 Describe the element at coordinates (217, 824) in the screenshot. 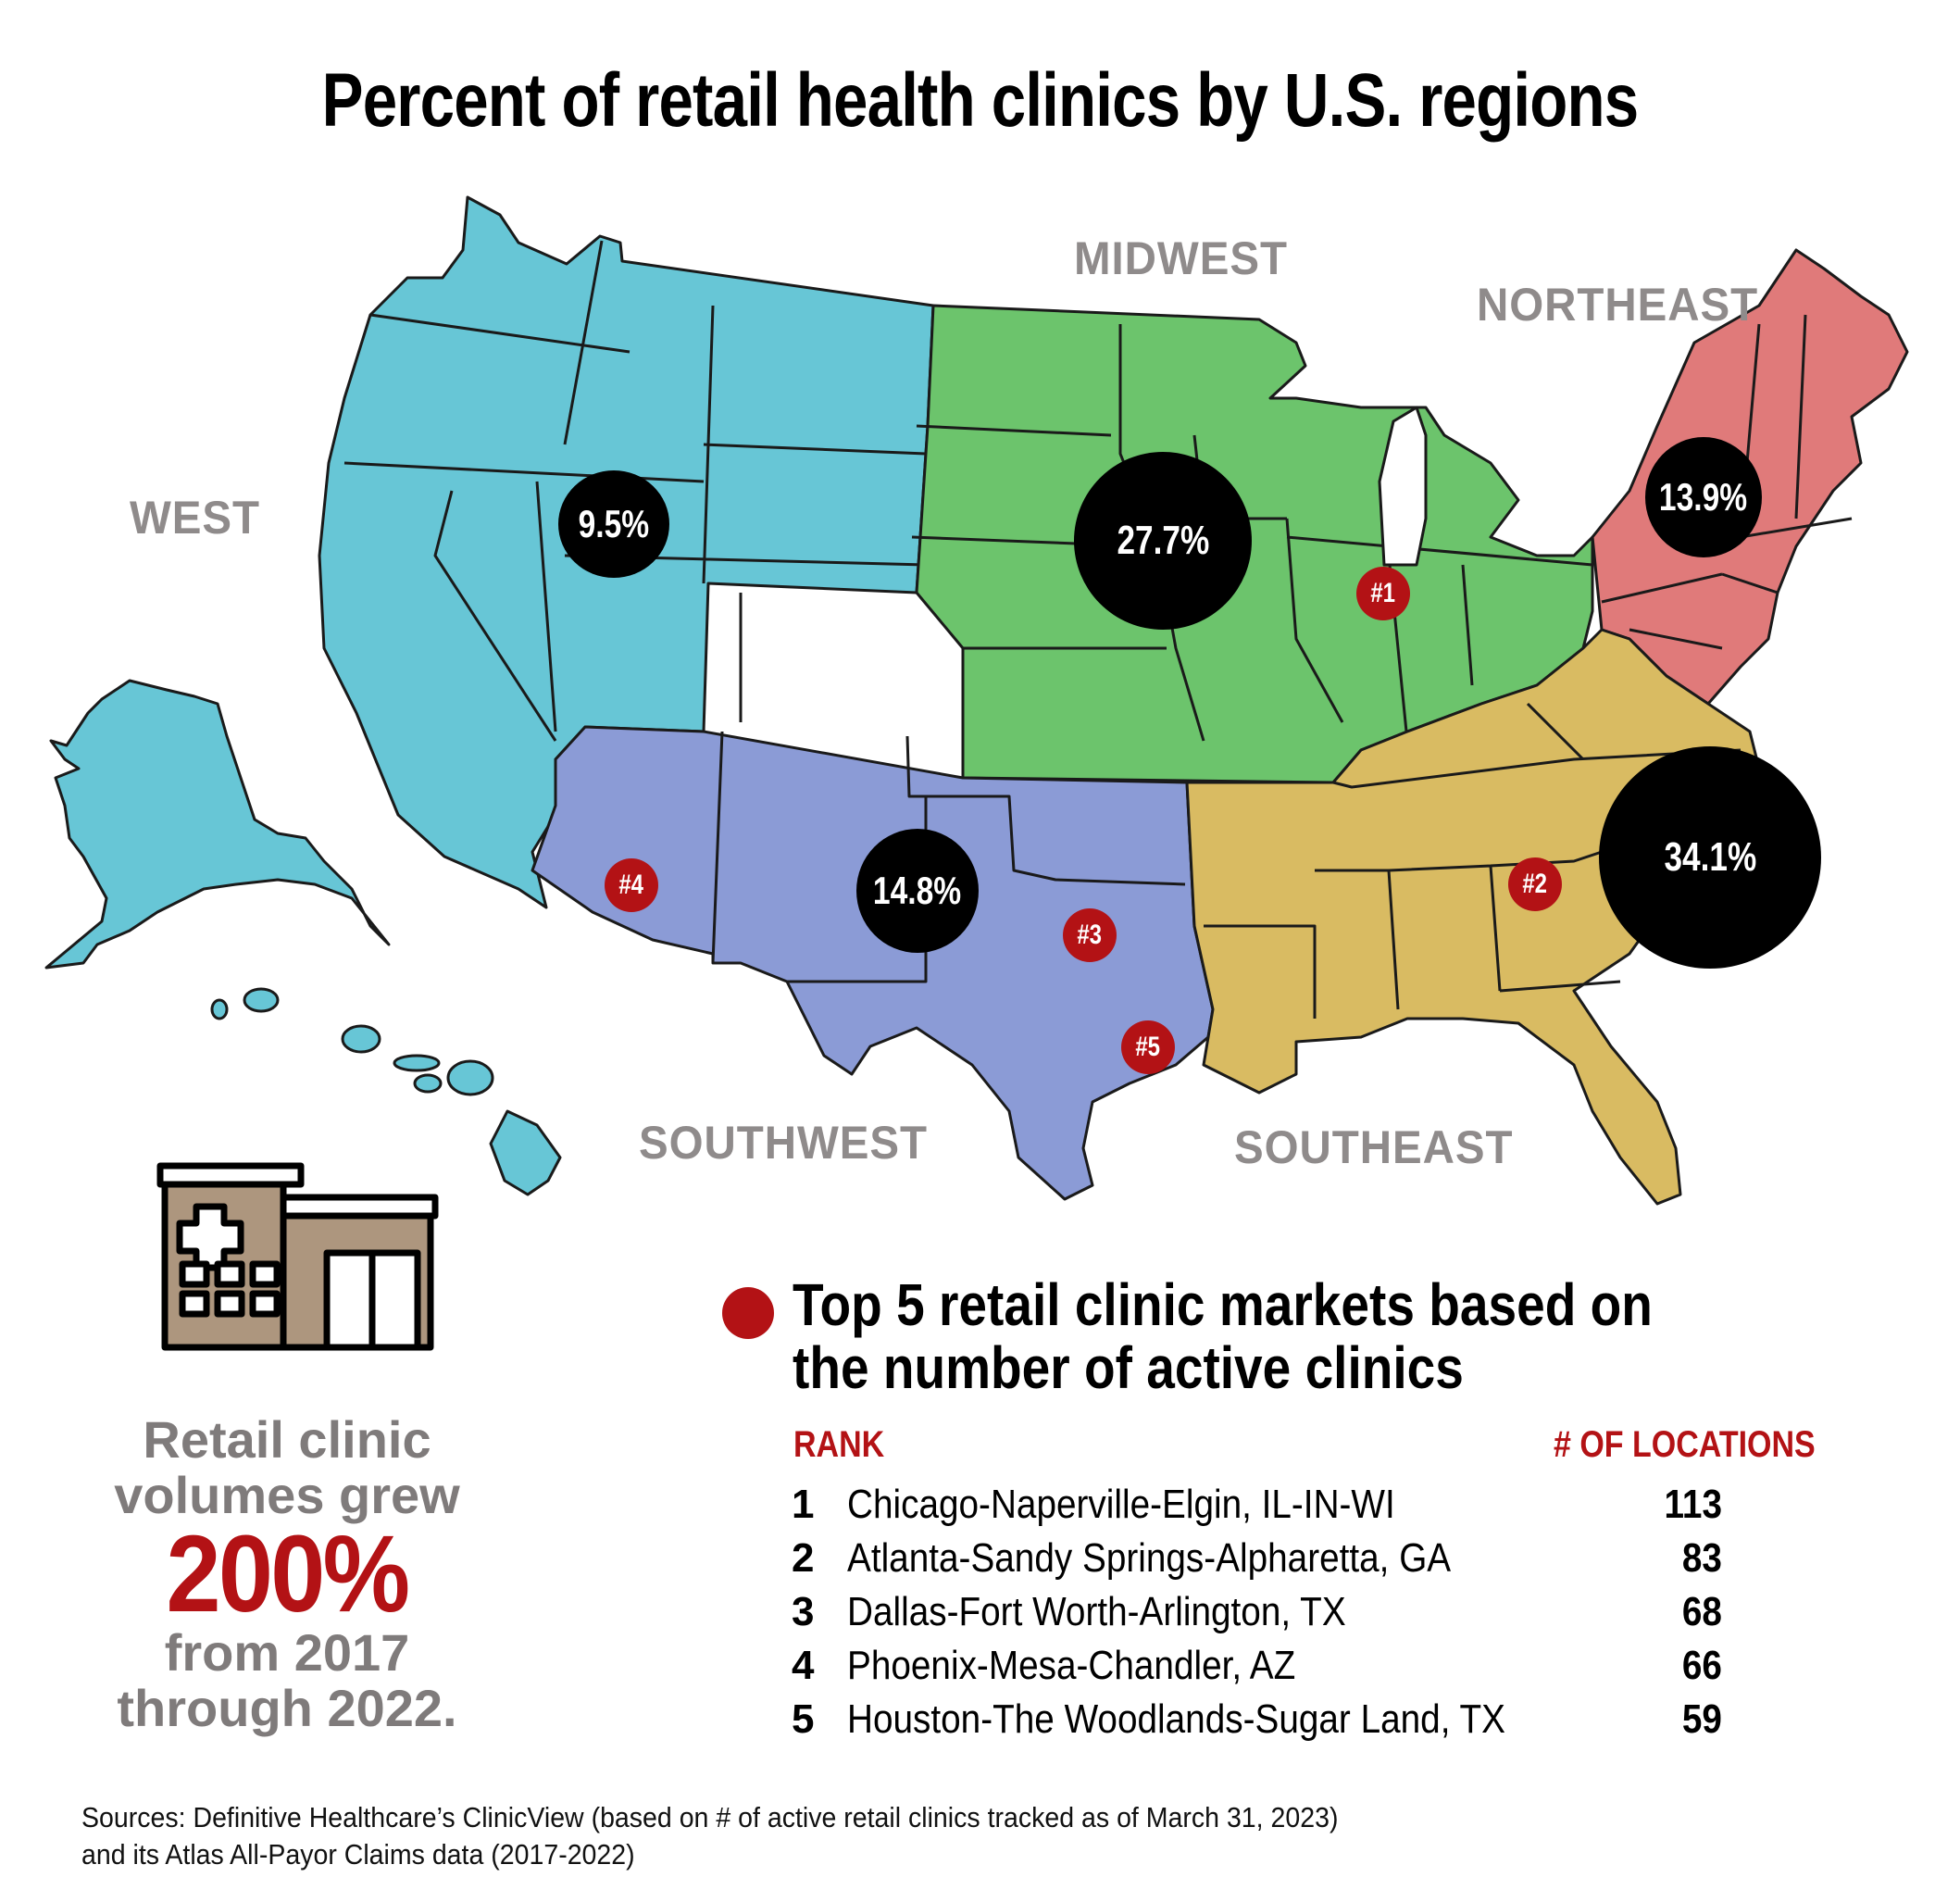

I see `region-alaska` at that location.